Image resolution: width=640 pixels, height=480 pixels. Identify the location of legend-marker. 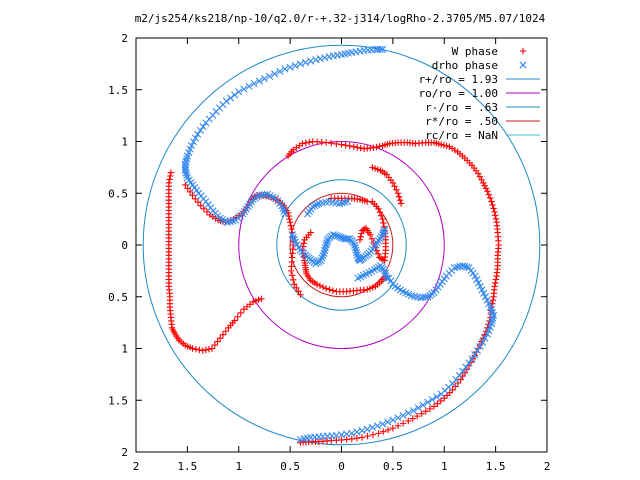
(523, 51).